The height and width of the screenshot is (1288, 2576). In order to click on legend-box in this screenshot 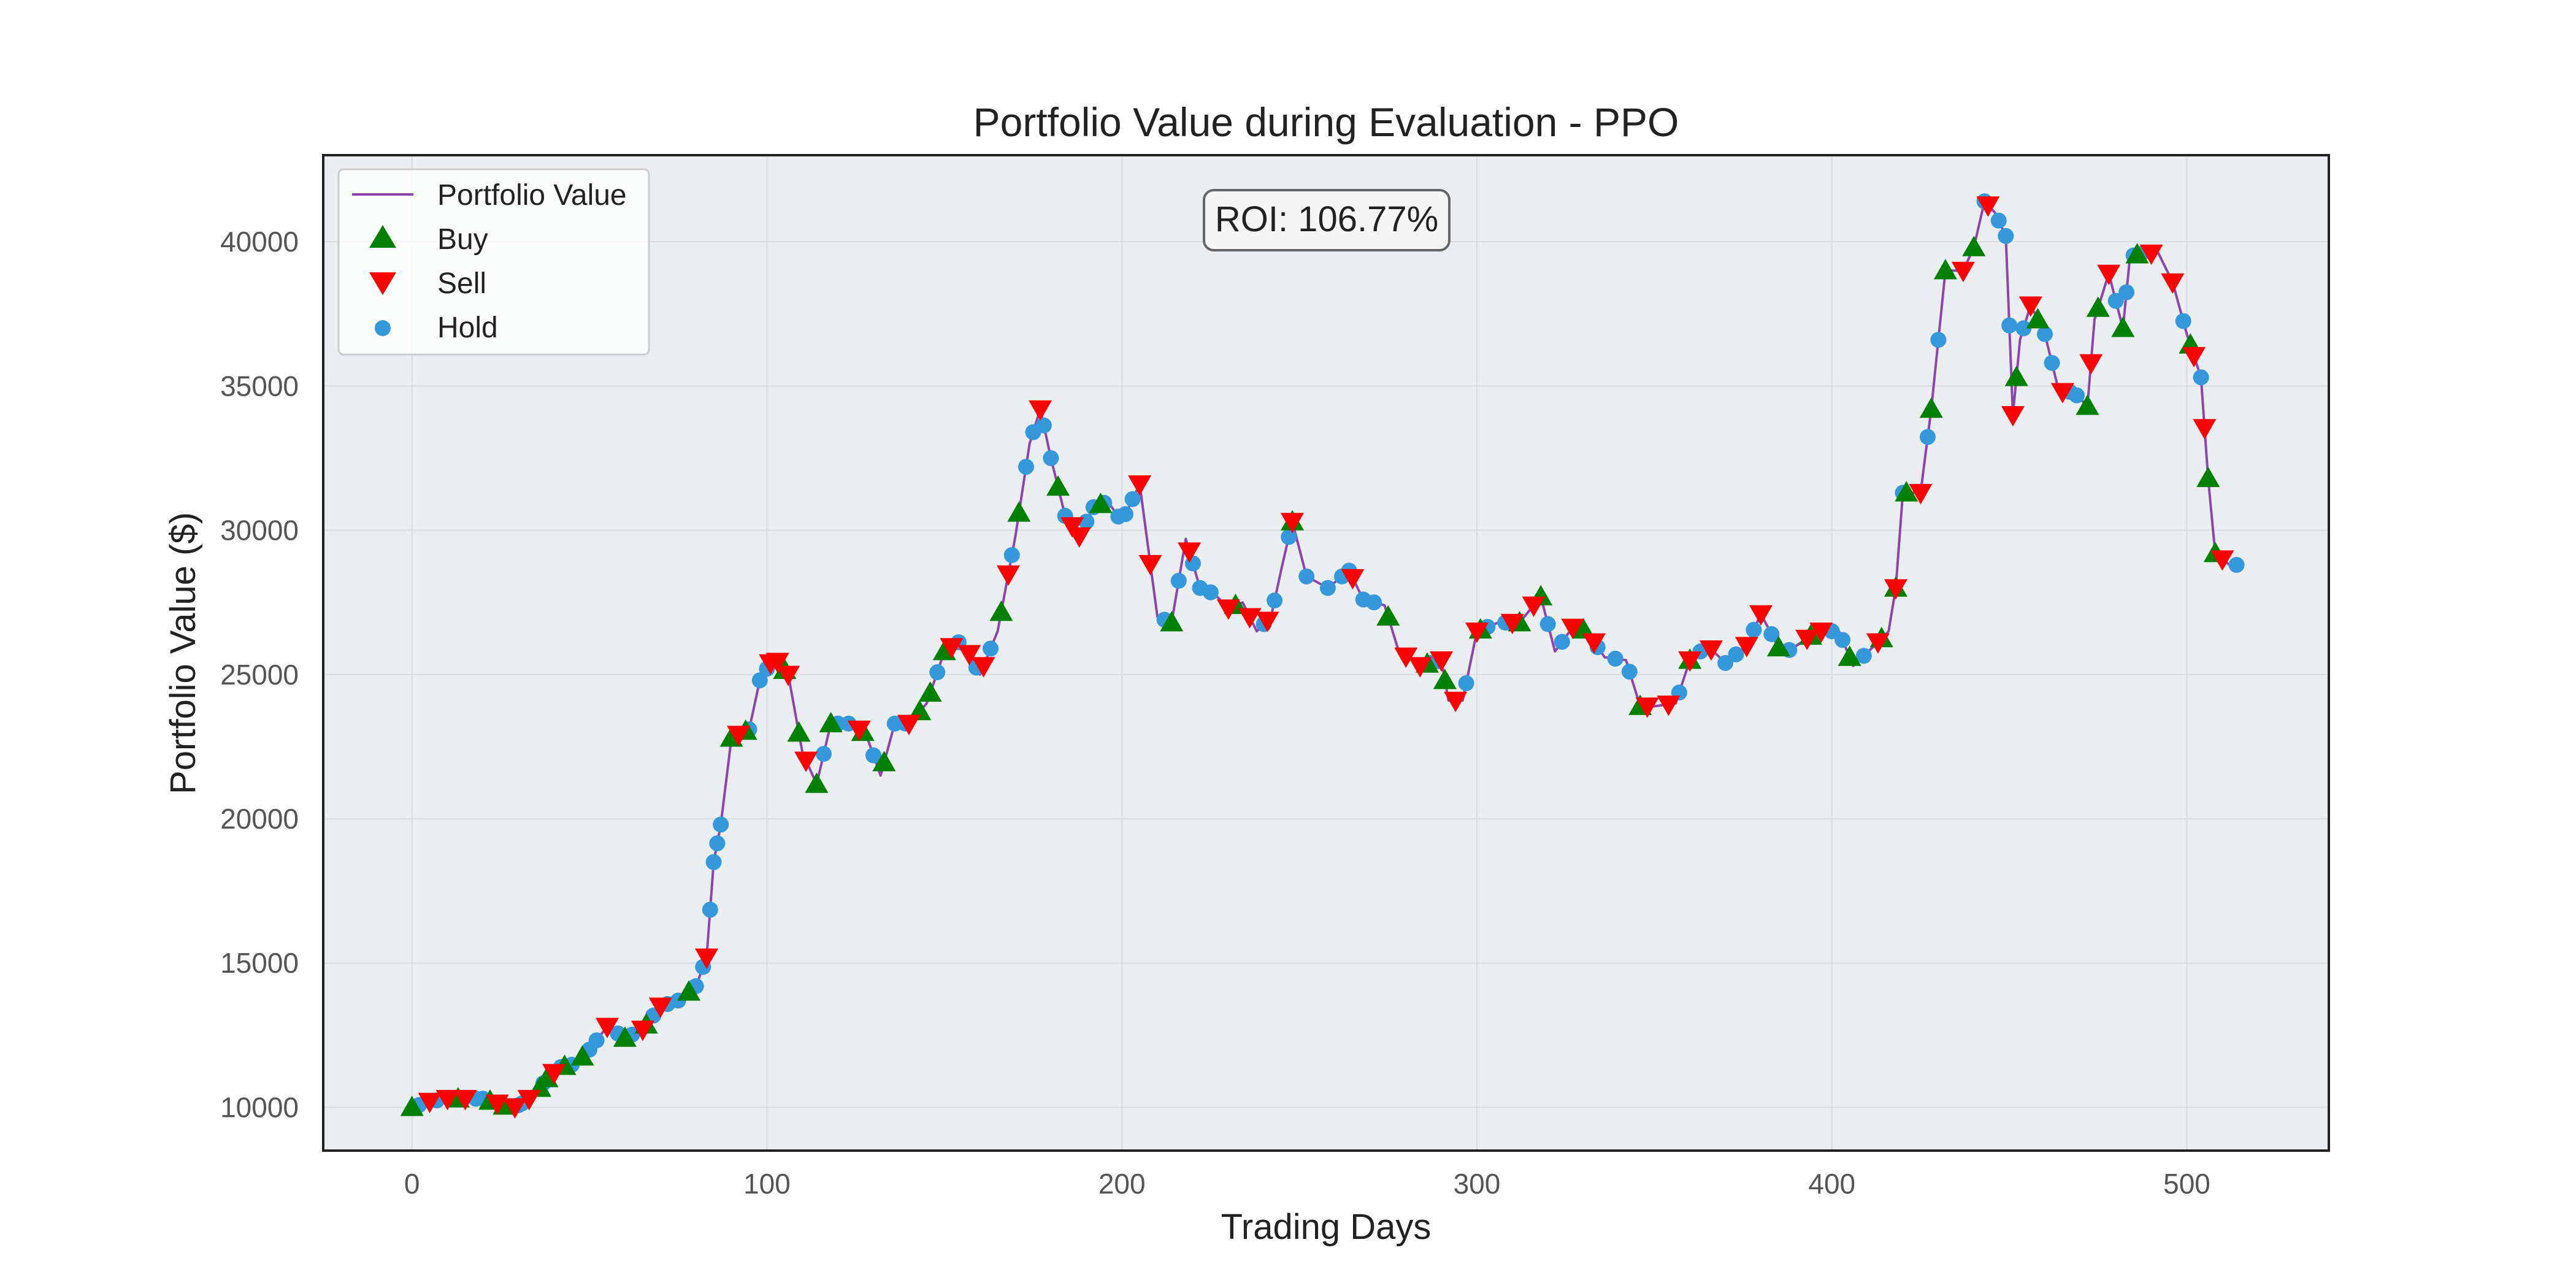, I will do `click(493, 262)`.